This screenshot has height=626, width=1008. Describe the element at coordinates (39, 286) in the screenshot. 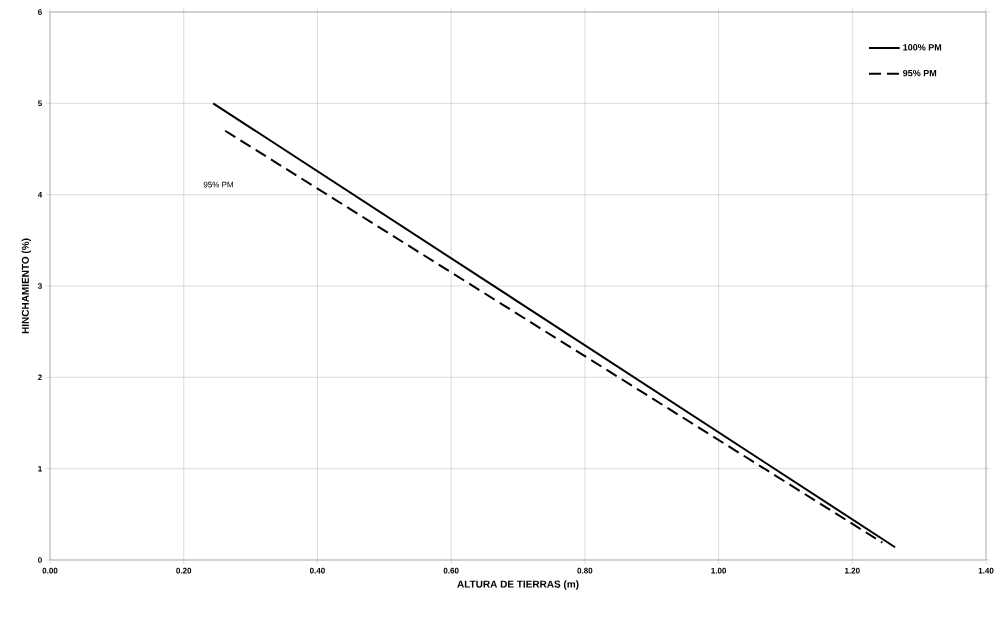

I see `y-tick-label: 3` at that location.